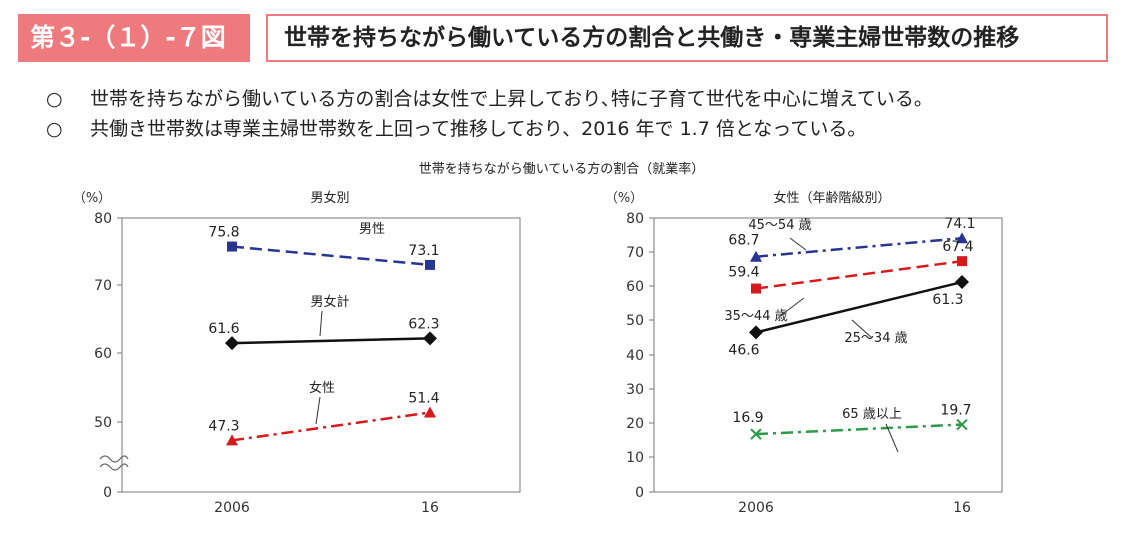  I want to click on data-label: 51.4, so click(423, 398).